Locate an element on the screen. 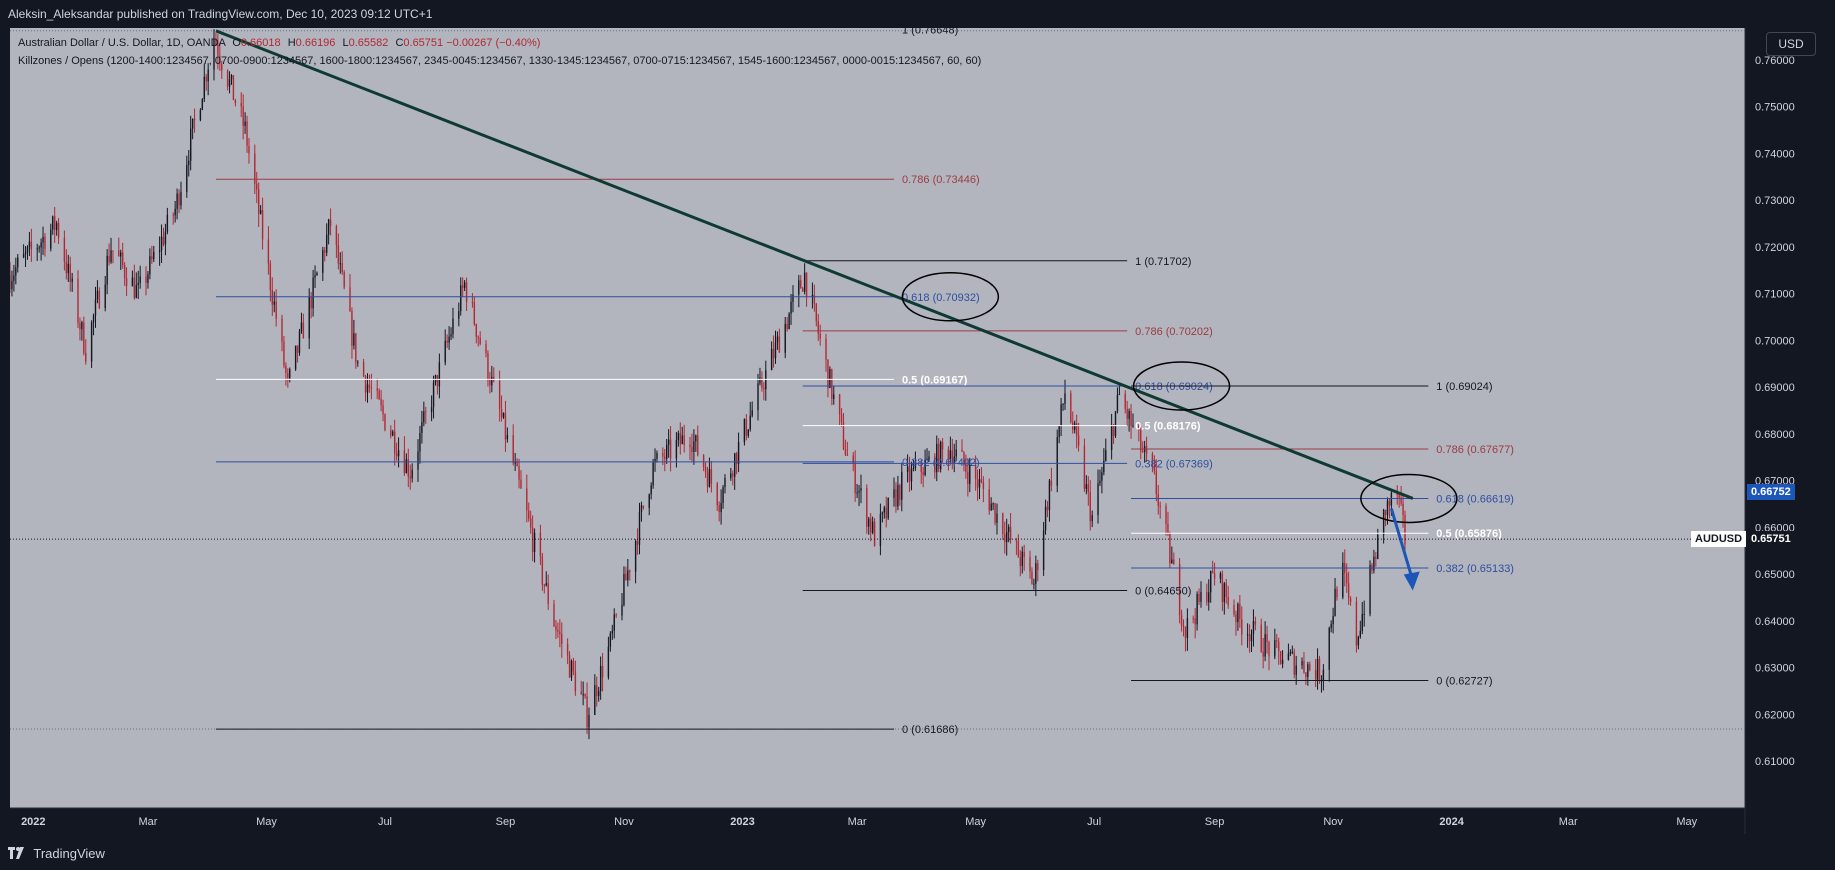 The width and height of the screenshot is (1835, 870). fib-level-label: 0 (0.61686) is located at coordinates (930, 730).